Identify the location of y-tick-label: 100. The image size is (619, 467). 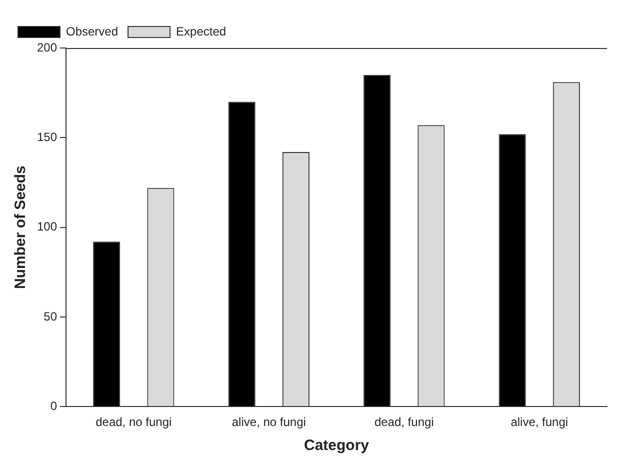
(47, 227).